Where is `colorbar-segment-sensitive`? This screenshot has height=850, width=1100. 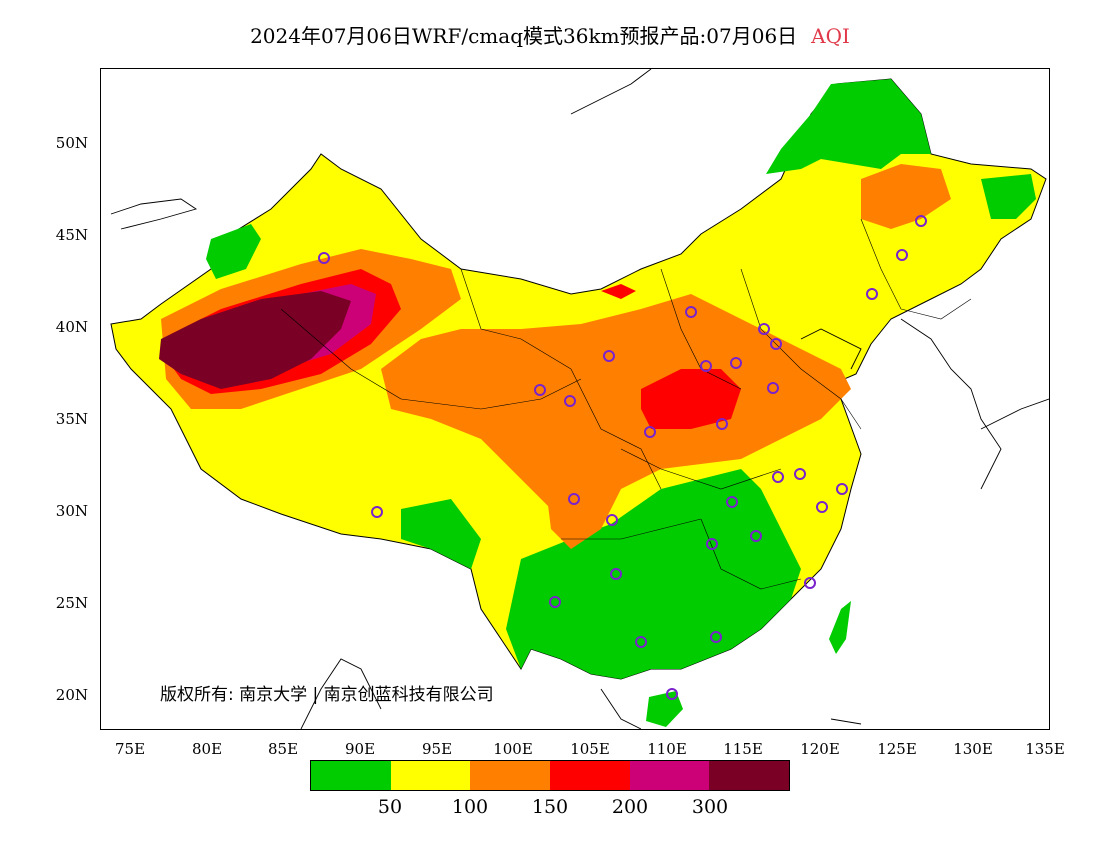 colorbar-segment-sensitive is located at coordinates (510, 775).